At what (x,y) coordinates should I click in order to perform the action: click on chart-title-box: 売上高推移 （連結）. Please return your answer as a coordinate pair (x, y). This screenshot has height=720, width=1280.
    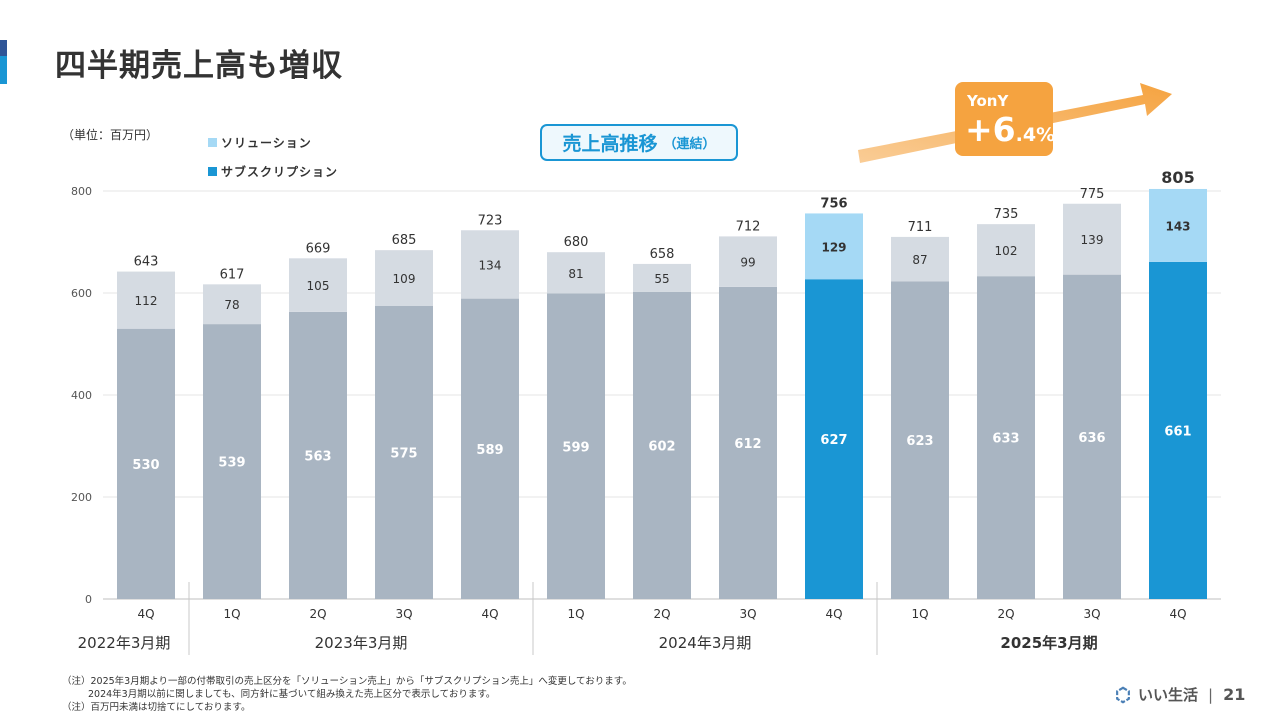
    Looking at the image, I should click on (639, 142).